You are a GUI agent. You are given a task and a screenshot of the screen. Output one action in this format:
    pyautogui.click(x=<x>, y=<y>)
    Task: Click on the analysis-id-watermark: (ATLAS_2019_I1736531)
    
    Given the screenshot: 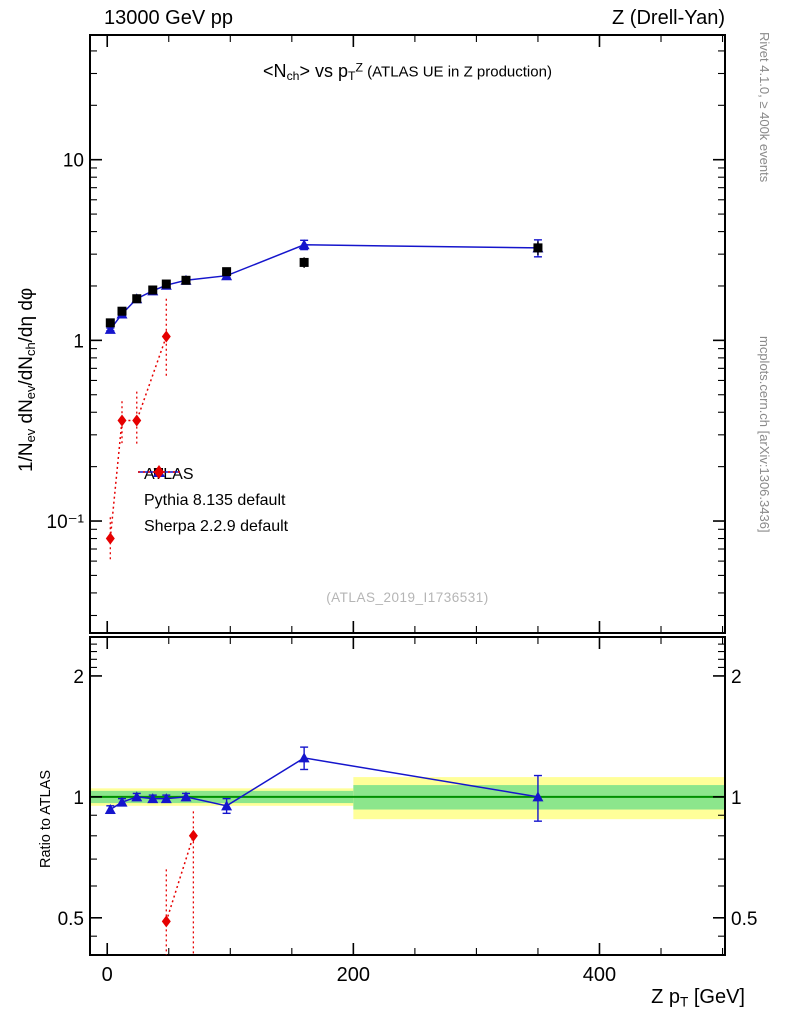 What is the action you would take?
    pyautogui.click(x=407, y=597)
    